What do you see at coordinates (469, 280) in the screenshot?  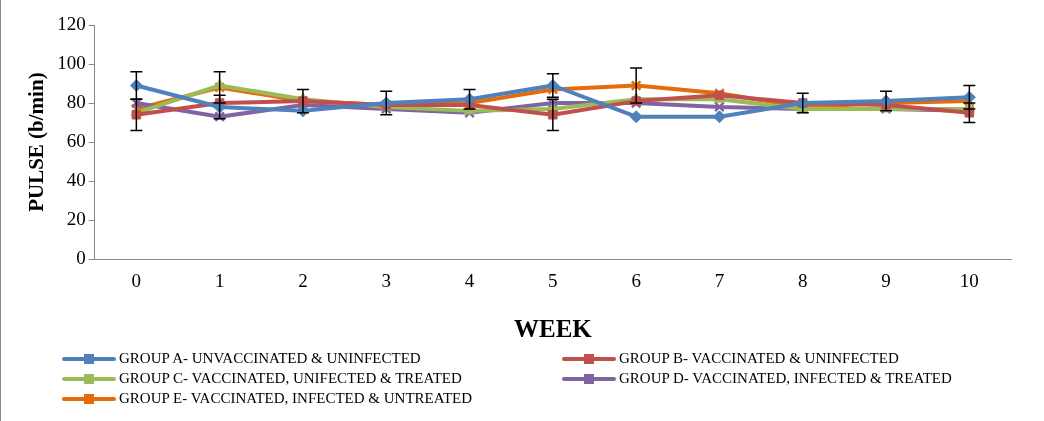 I see `x-tick-label: 4` at bounding box center [469, 280].